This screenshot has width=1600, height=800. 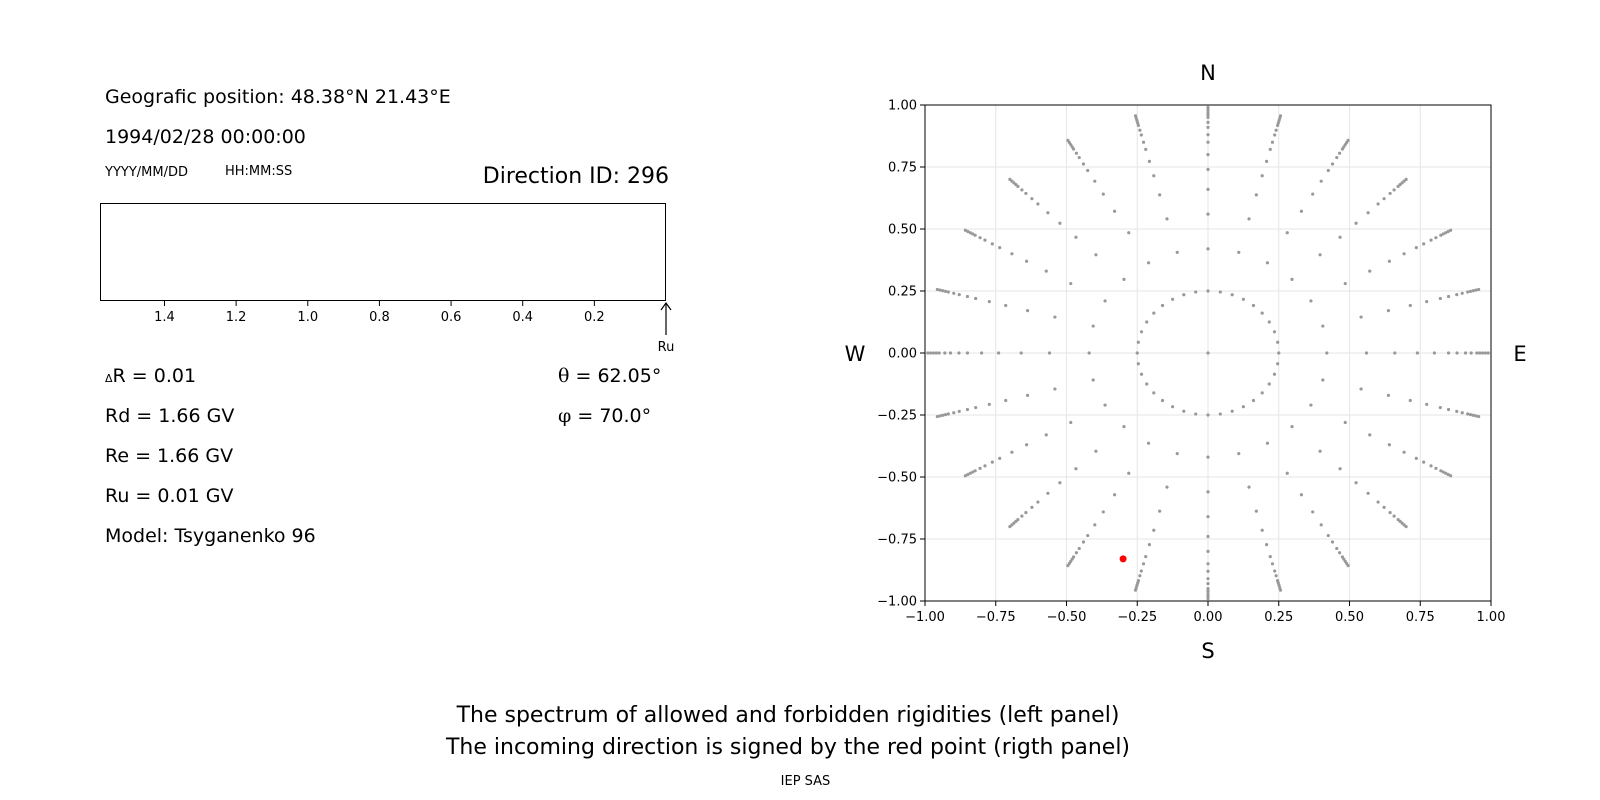 I want to click on ru-marker-label: Ru, so click(x=666, y=347).